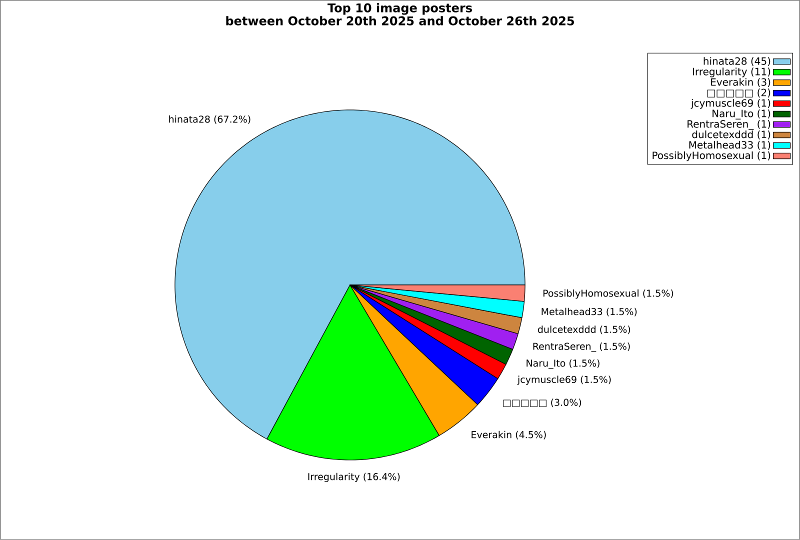 The width and height of the screenshot is (800, 540). I want to click on data-label: (4.5%), so click(531, 435).